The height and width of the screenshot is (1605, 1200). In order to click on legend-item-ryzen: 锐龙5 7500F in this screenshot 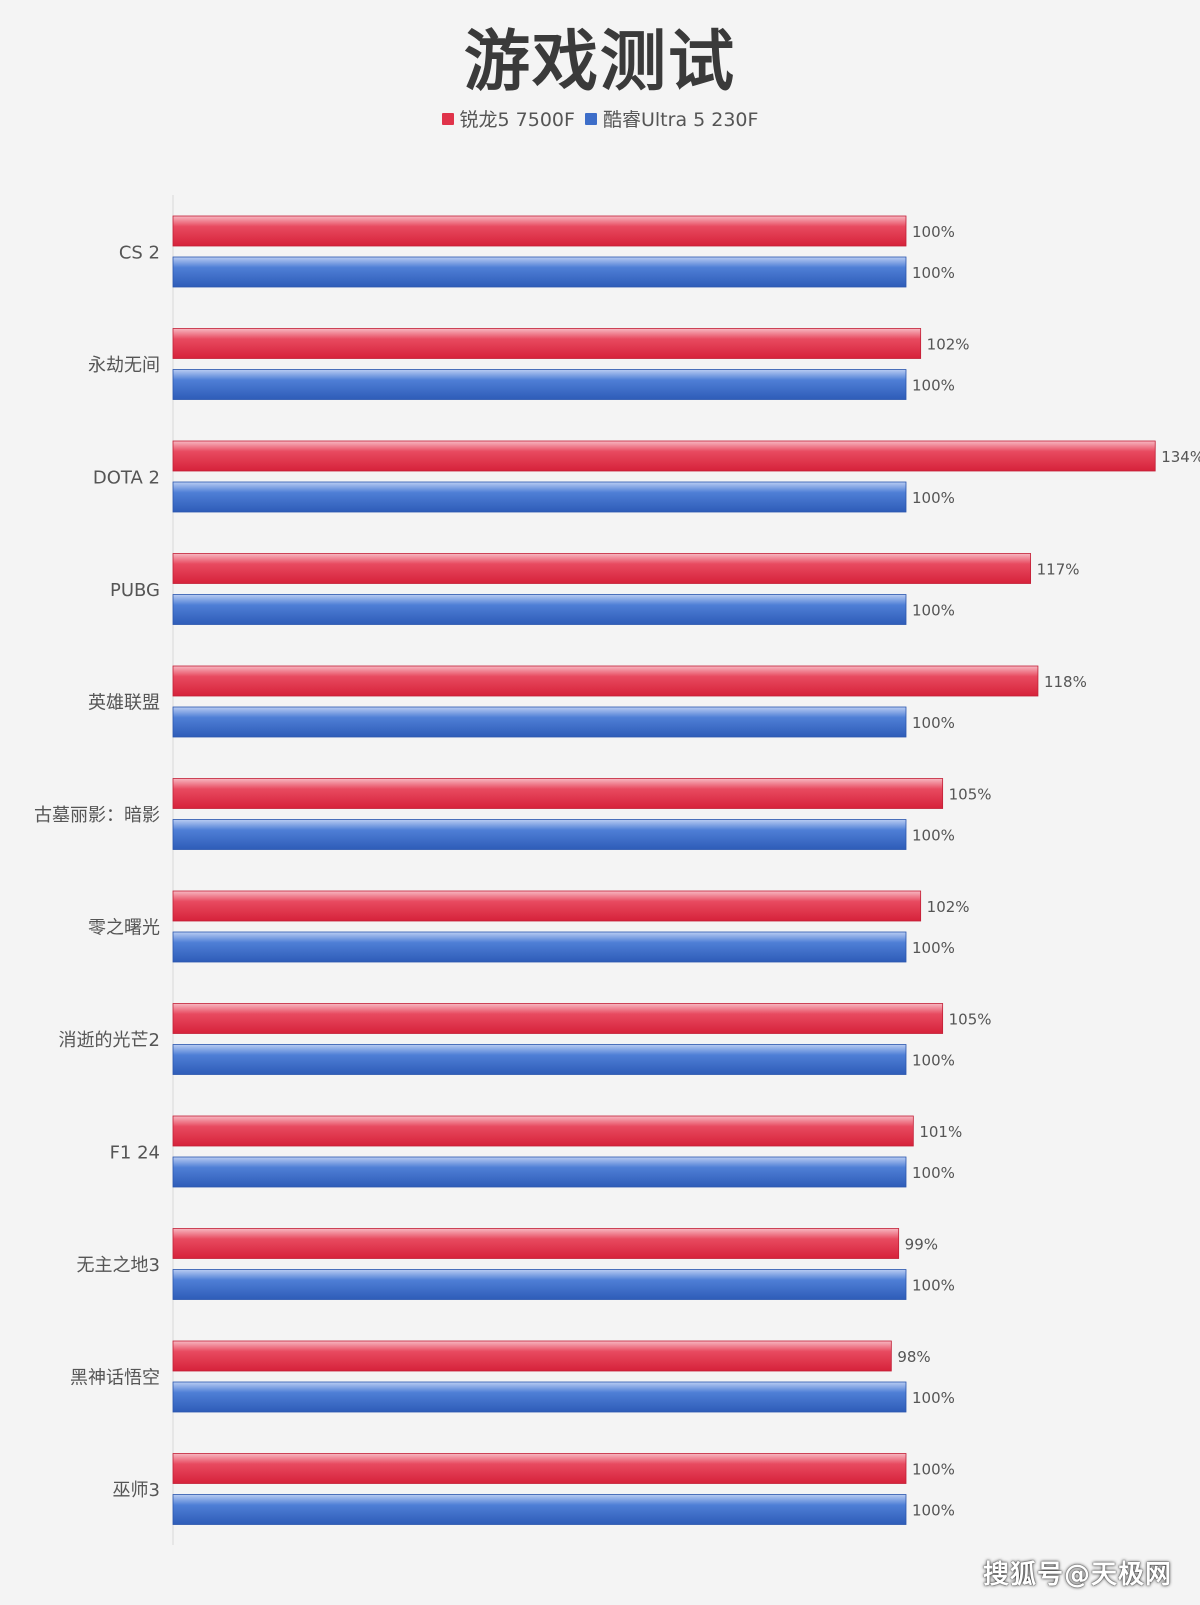, I will do `click(508, 118)`.